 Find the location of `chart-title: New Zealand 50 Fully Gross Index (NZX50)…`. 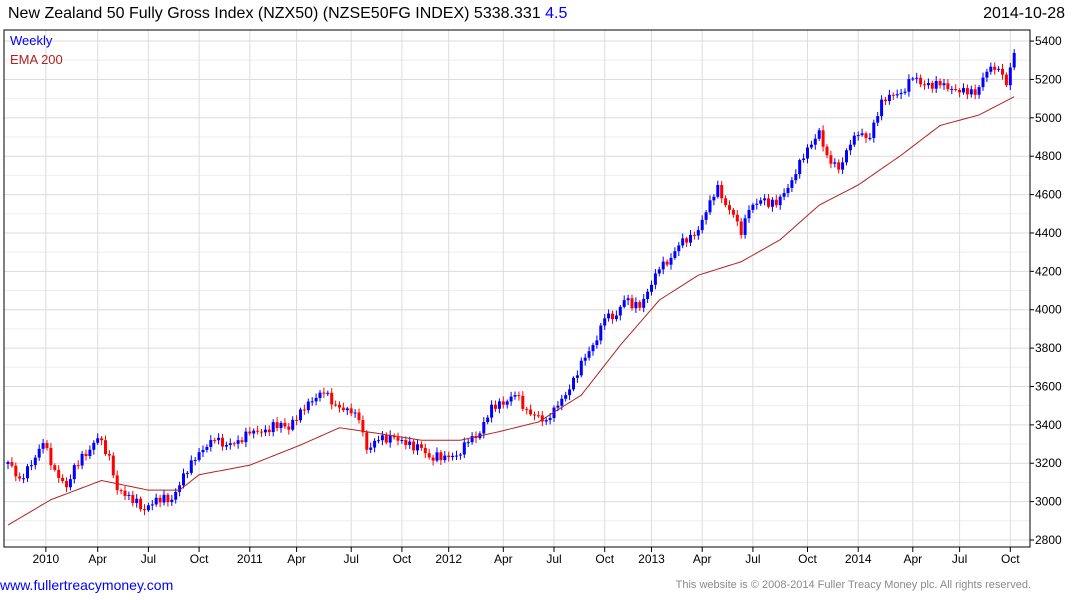

chart-title: New Zealand 50 Fully Gross Index (NZX50)… is located at coordinates (287, 14).